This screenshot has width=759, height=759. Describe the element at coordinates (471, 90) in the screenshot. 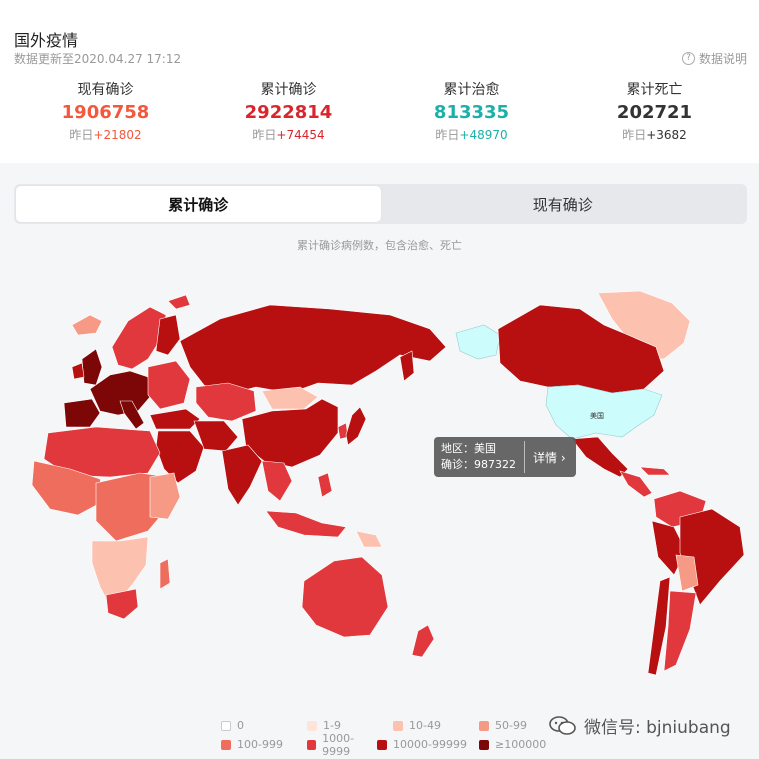

I see `stat-label: 累计治愈` at that location.